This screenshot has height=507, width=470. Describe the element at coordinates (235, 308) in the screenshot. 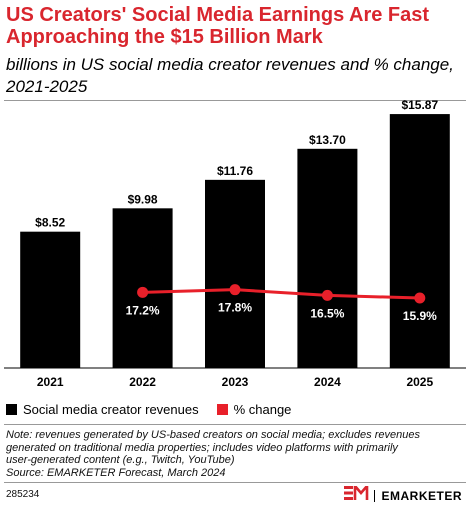

I see `change-label-2023: 17.8%` at that location.